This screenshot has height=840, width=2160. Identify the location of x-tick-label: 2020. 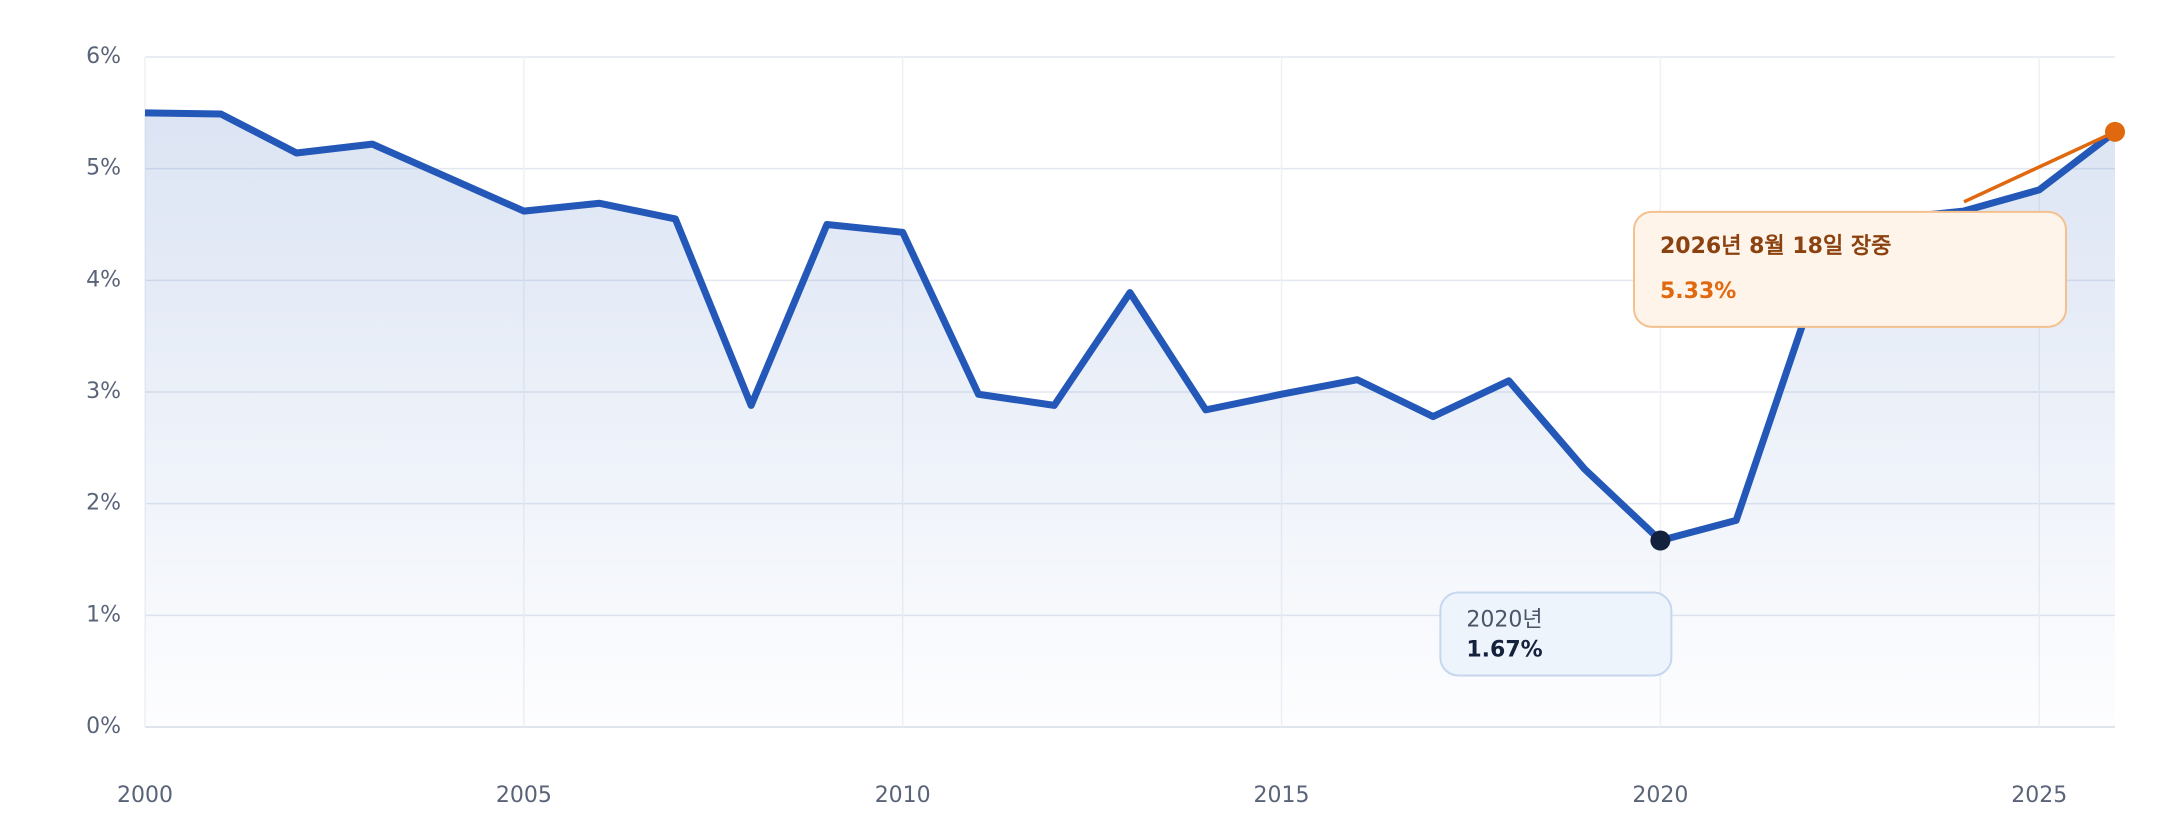
(1660, 795).